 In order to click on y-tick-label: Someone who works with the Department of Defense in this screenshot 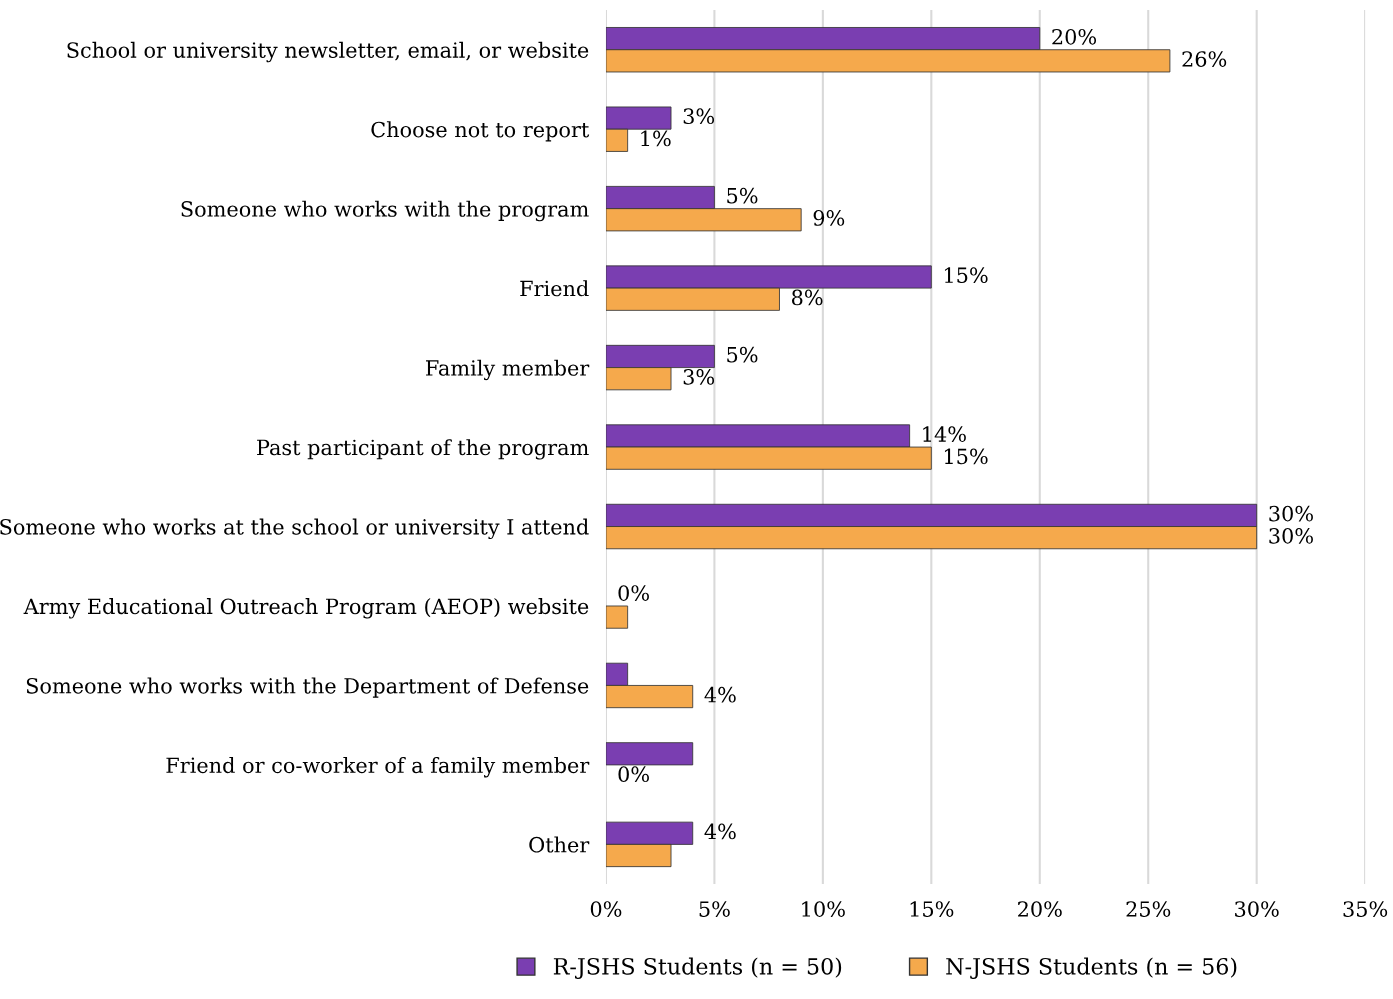, I will do `click(307, 687)`.